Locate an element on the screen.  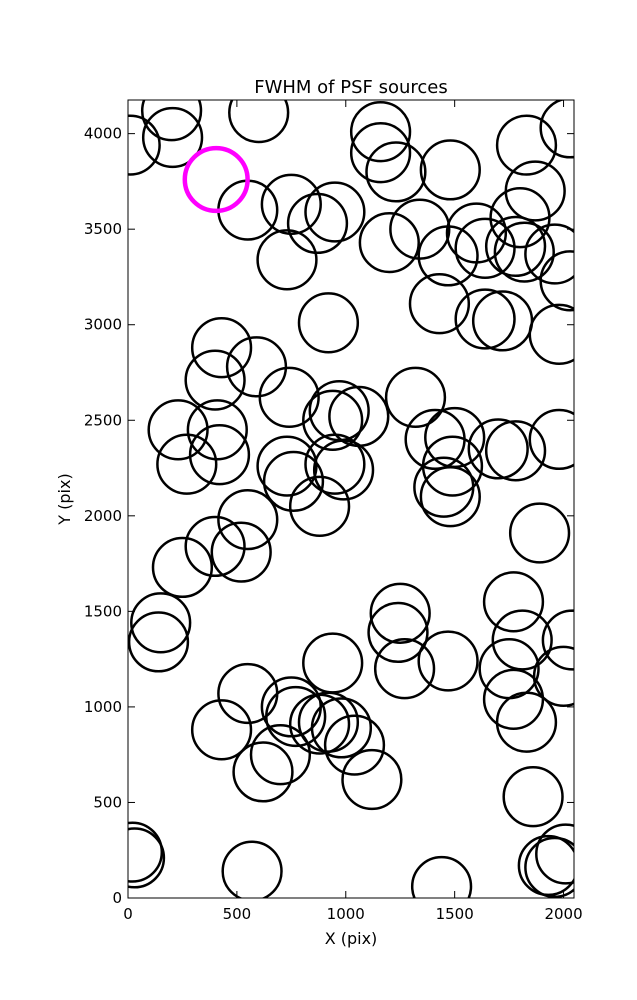
y-tick-label: 3500 is located at coordinates (103, 229).